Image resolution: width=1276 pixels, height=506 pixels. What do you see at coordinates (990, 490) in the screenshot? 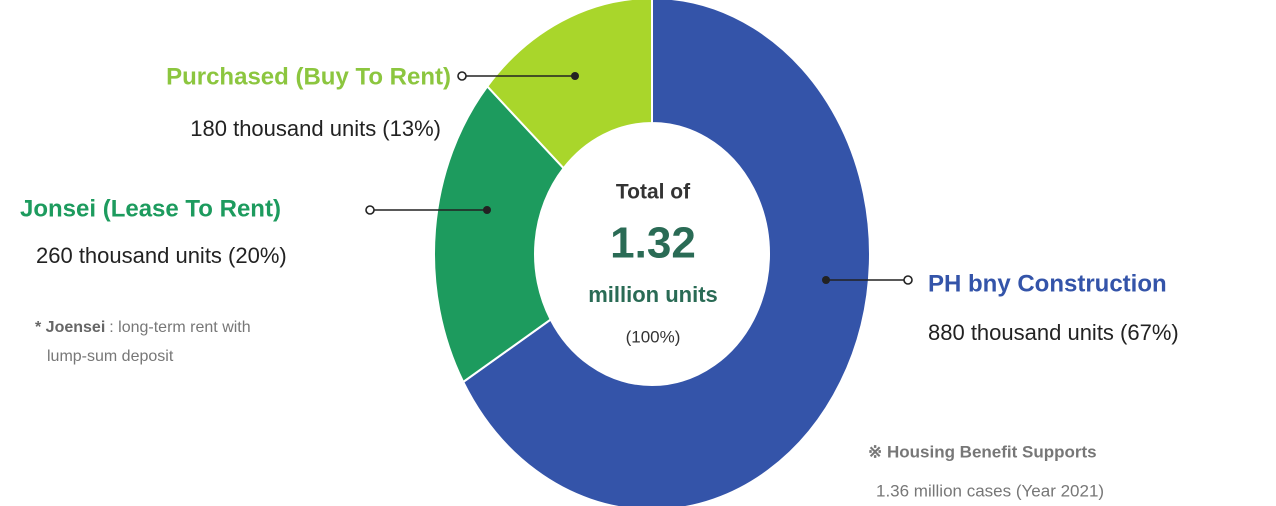
I see `footnote-text: 1.36 million cases (Year 2021)` at bounding box center [990, 490].